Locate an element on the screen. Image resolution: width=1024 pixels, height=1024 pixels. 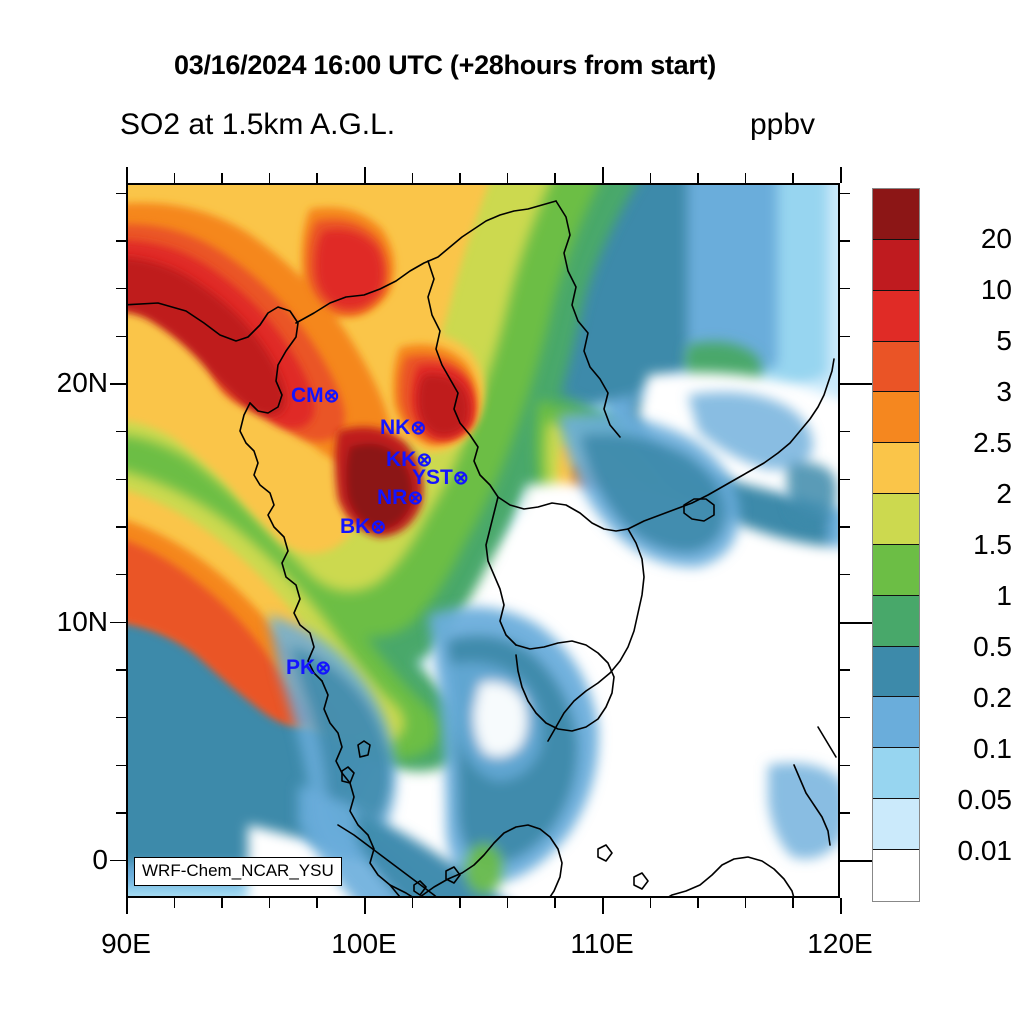
colorbar-tick-label: 0.05 is located at coordinates (985, 799).